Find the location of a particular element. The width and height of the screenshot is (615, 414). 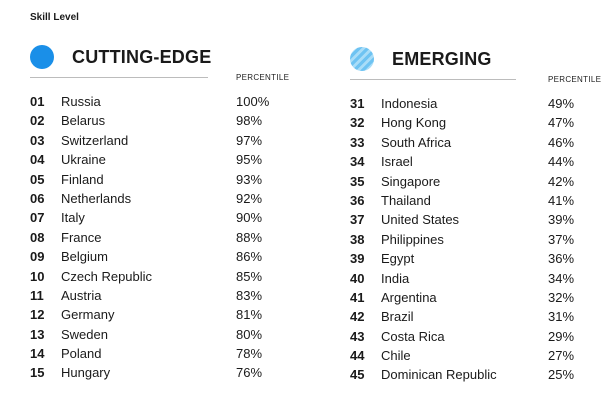

rank-number: 44 is located at coordinates (357, 356).